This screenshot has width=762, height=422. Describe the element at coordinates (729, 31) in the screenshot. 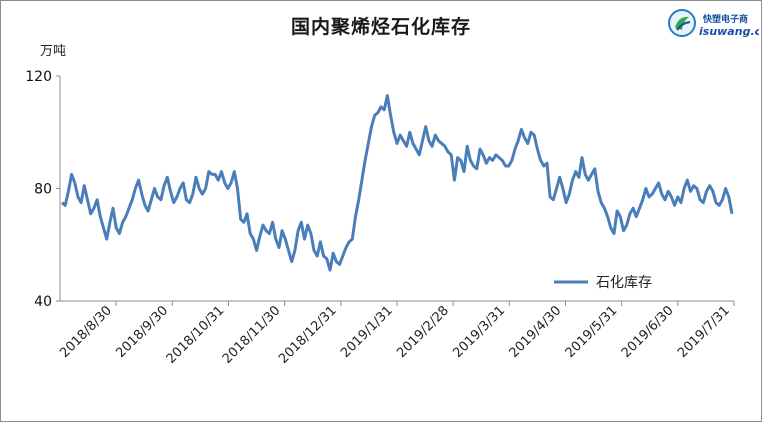

I see `logo-text-en: isuwang.cc` at that location.